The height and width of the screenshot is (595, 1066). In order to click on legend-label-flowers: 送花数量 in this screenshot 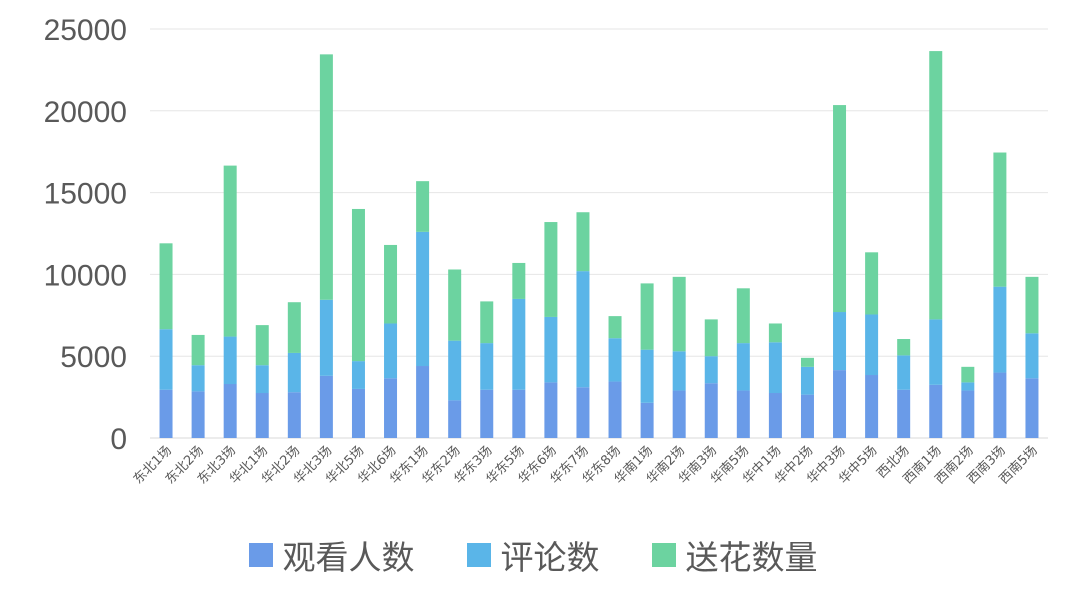, I will do `click(751, 557)`.